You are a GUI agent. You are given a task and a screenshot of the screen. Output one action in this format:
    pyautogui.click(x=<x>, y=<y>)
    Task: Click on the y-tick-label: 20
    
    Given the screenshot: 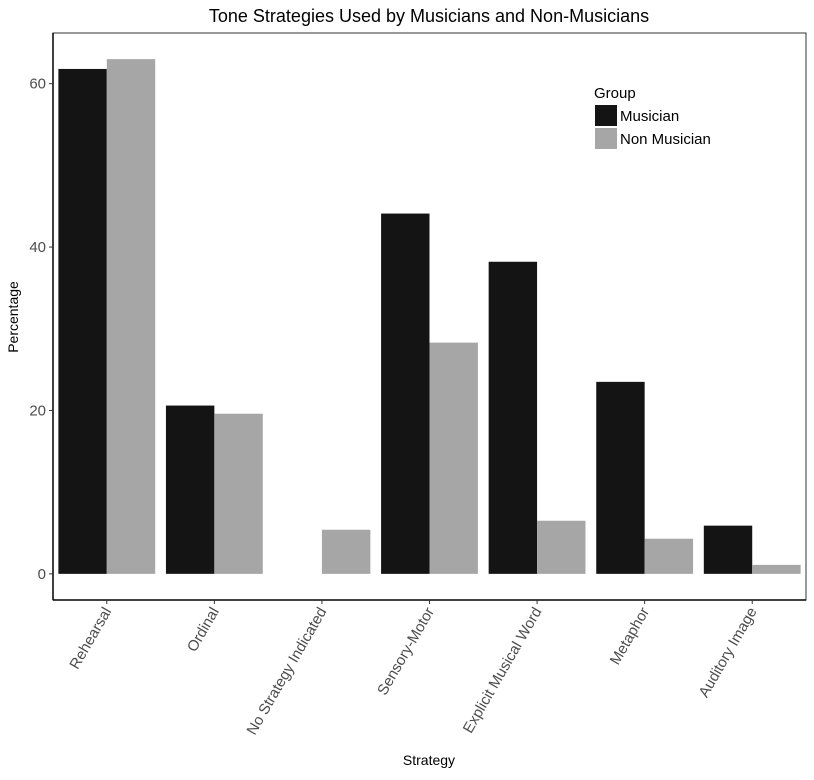 What is the action you would take?
    pyautogui.click(x=37, y=410)
    